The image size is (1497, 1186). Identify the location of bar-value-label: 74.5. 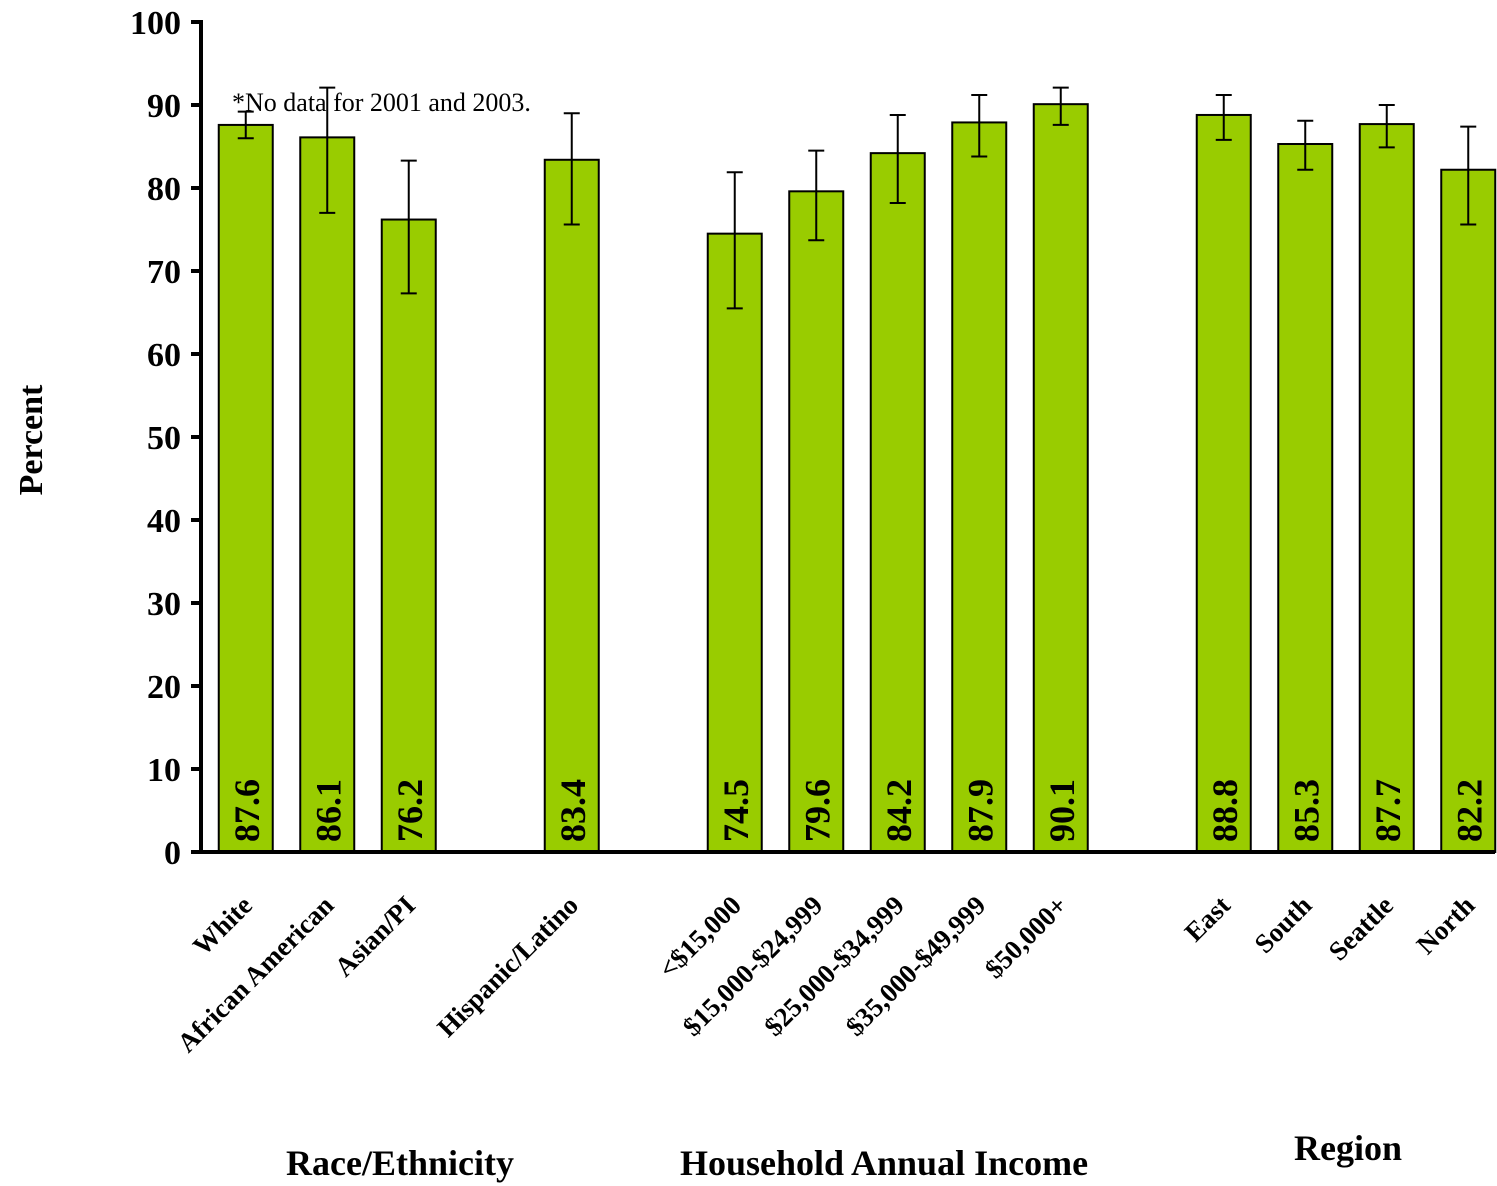
(736, 810).